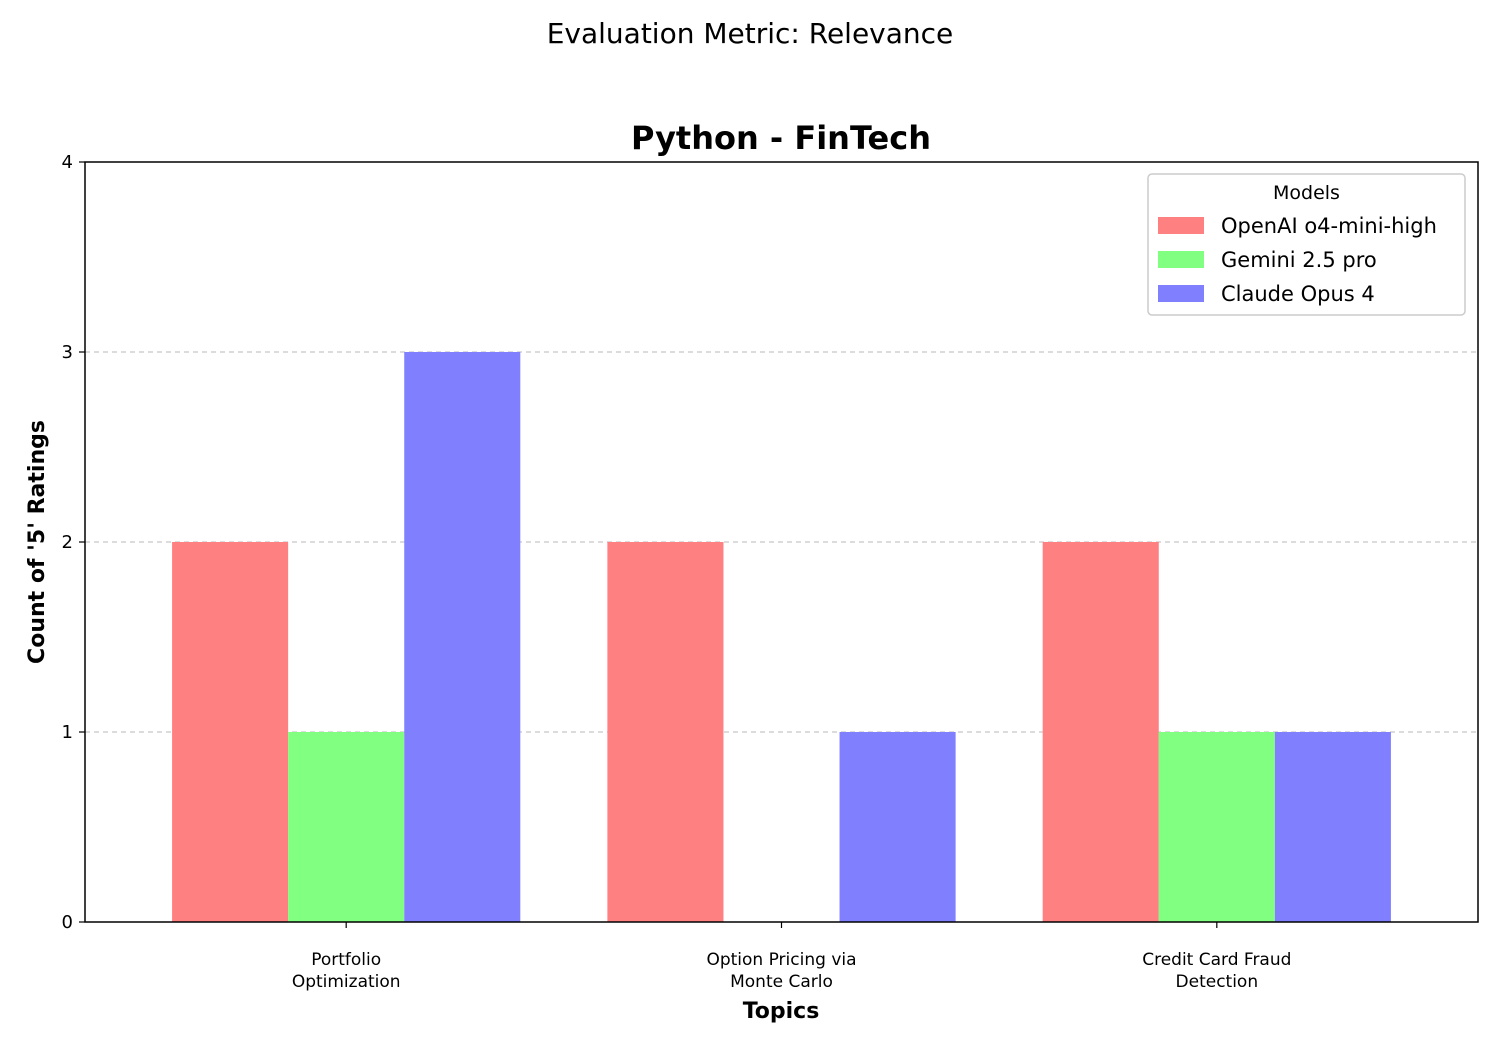 This screenshot has height=1055, width=1500. Describe the element at coordinates (73, 542) in the screenshot. I see `y-axis: 0 1 2 3 4` at that location.